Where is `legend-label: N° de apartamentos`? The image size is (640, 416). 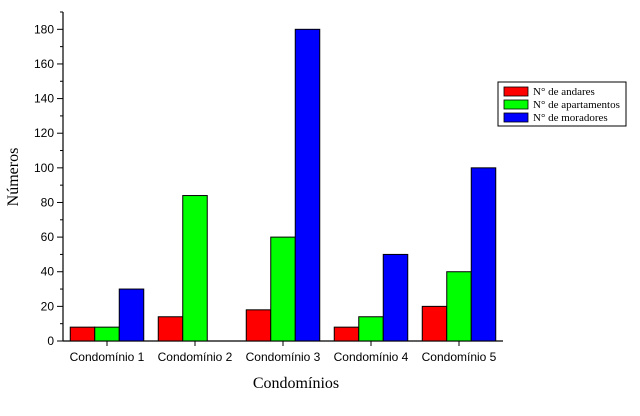 legend-label: N° de apartamentos is located at coordinates (576, 105).